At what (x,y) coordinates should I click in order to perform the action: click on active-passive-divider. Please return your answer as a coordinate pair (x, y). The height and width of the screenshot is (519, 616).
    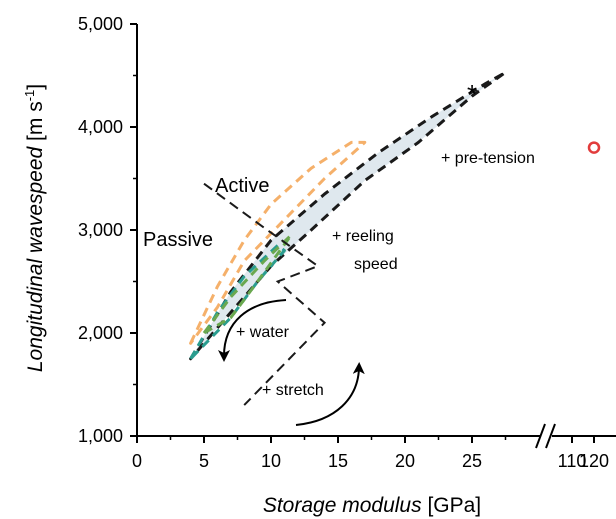
    Looking at the image, I should click on (265, 294).